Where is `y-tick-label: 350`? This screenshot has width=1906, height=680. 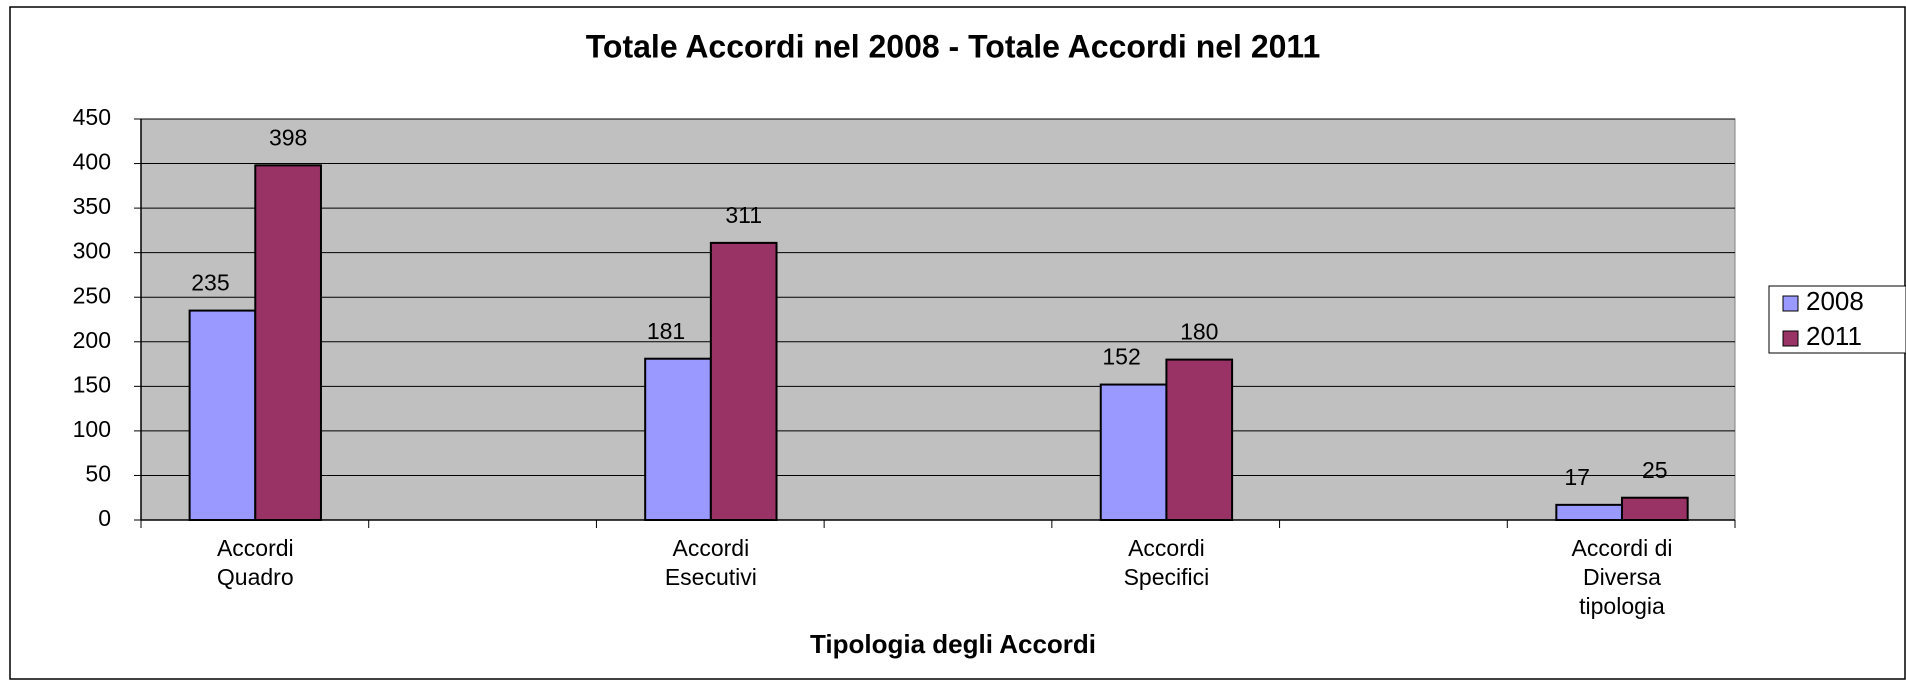
y-tick-label: 350 is located at coordinates (92, 206).